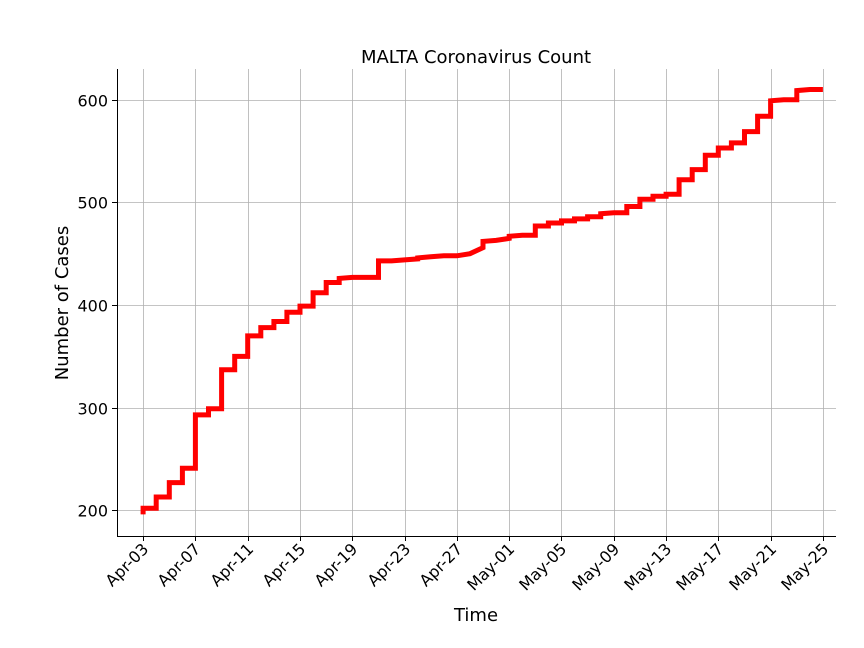 This screenshot has height=648, width=864. Describe the element at coordinates (62, 303) in the screenshot. I see `y-axis-label: Number of Cases` at that location.